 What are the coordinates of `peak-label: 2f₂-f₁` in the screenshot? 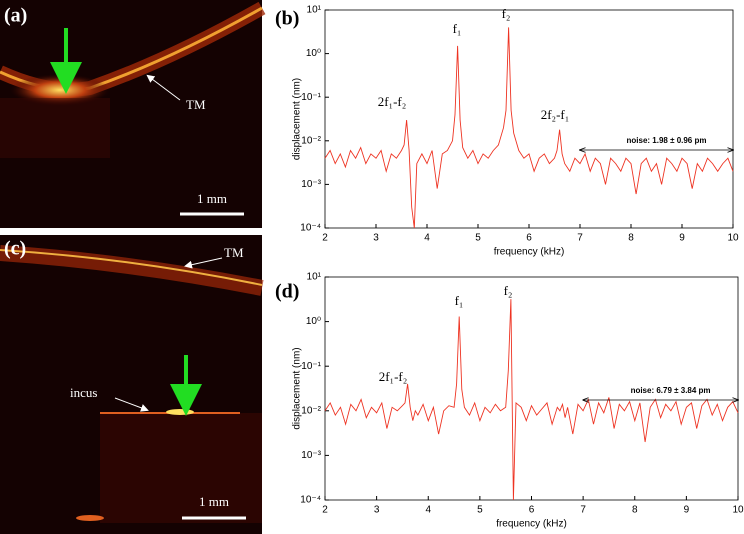 It's located at (555, 114).